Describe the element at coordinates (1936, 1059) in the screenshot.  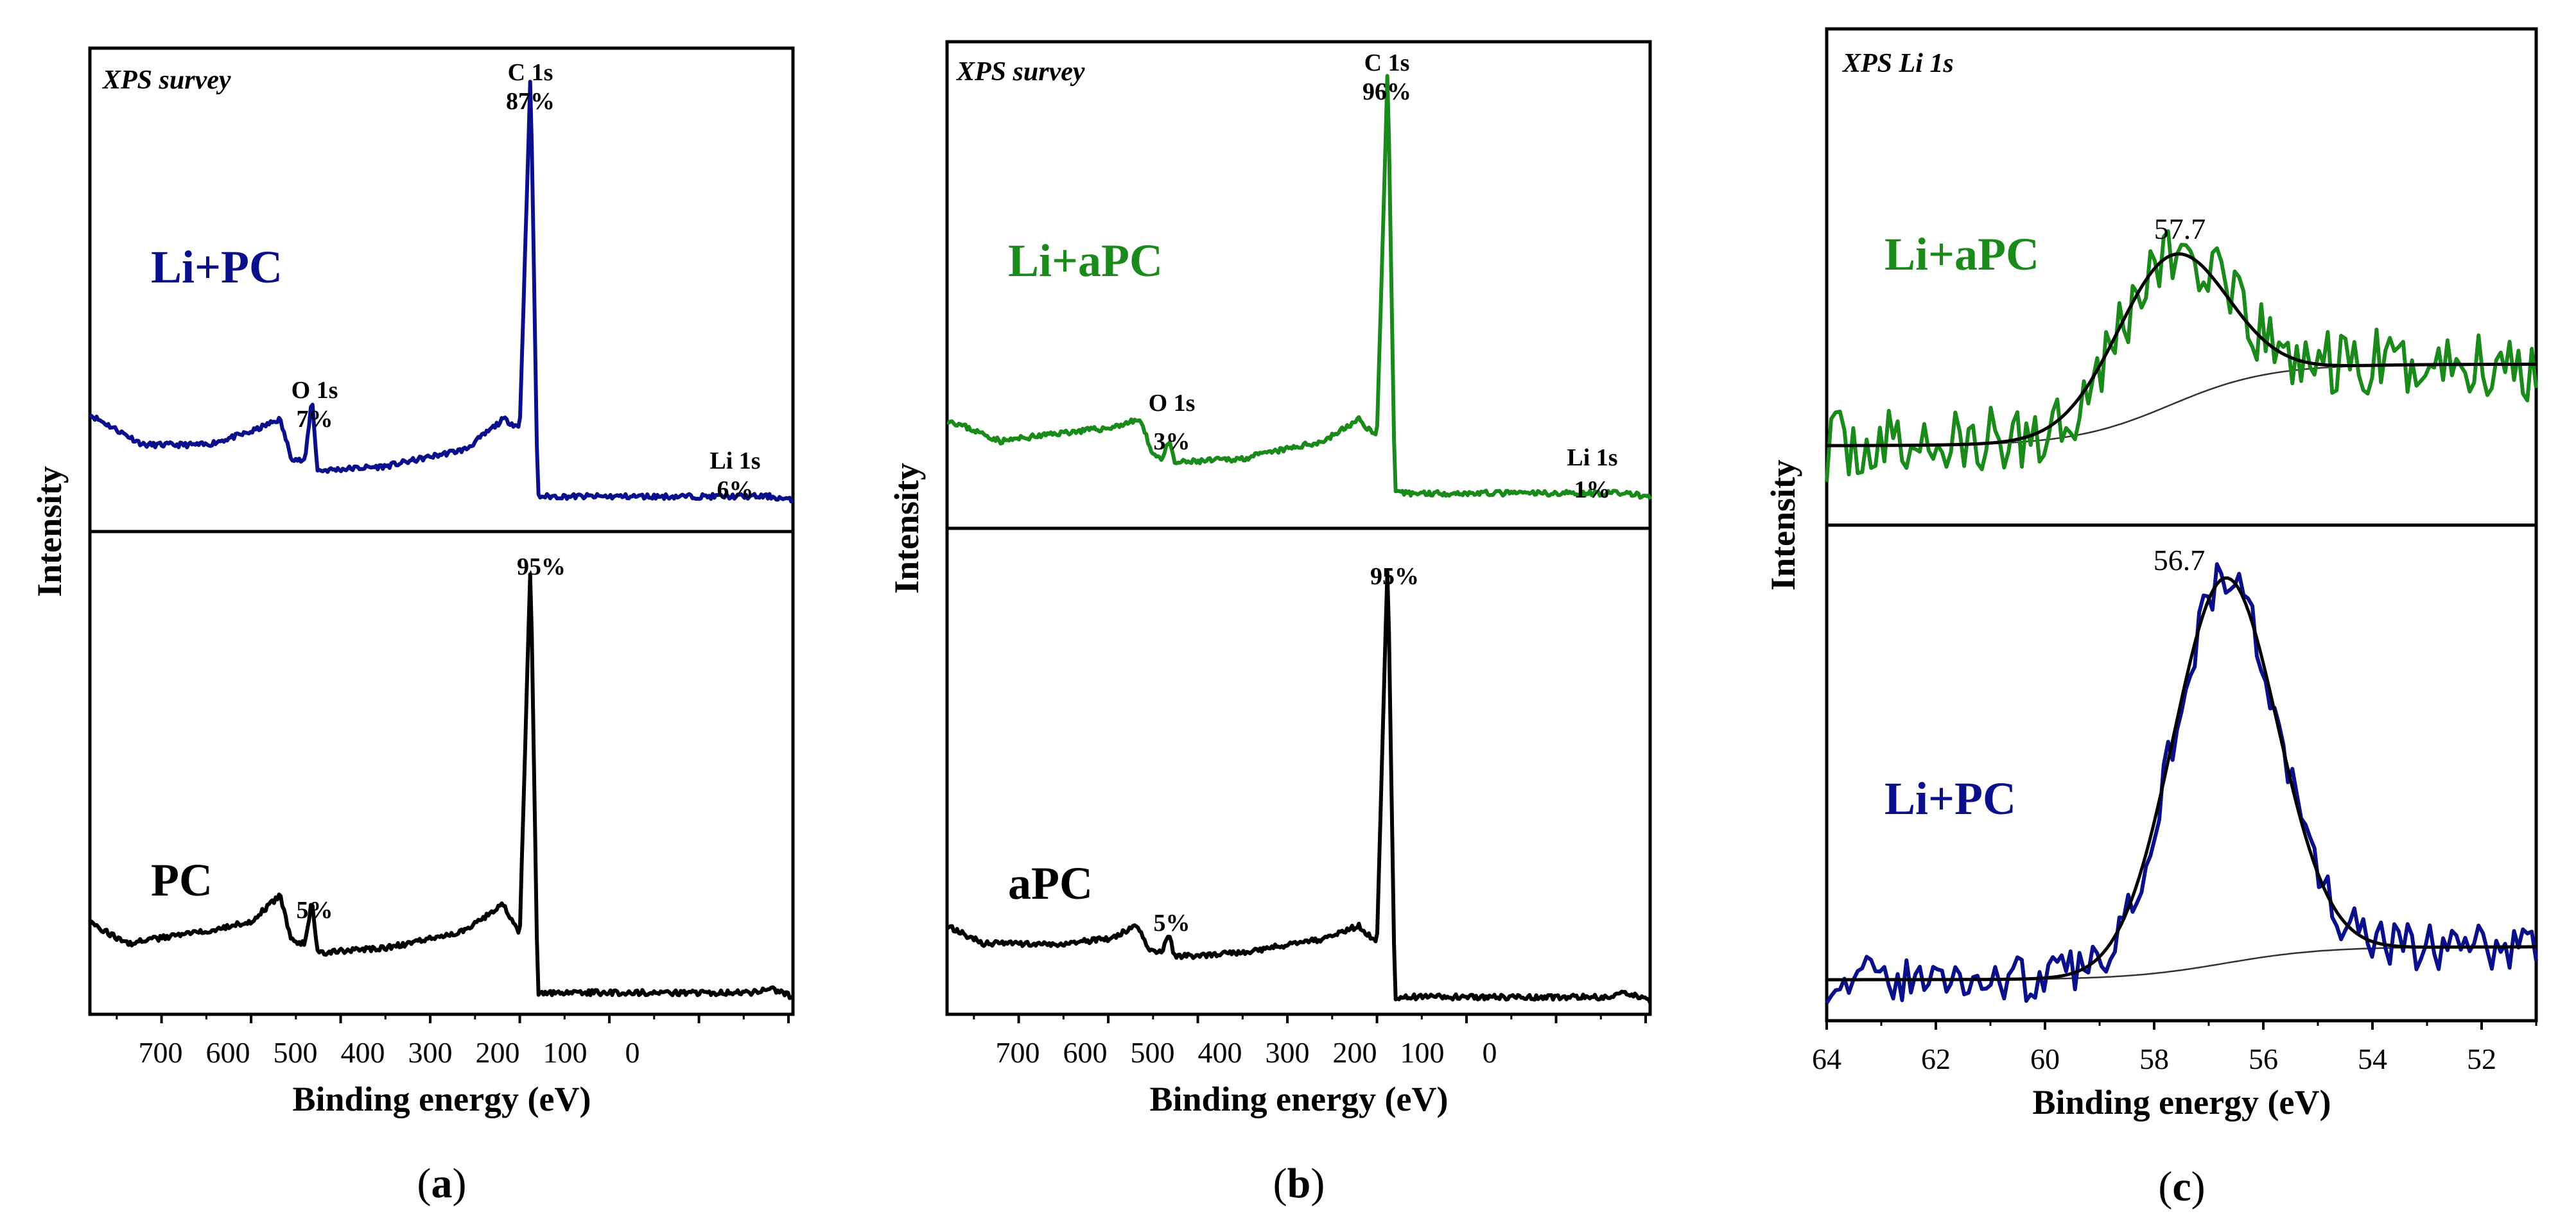
I see `chart-c-x-tick-62: 62` at that location.